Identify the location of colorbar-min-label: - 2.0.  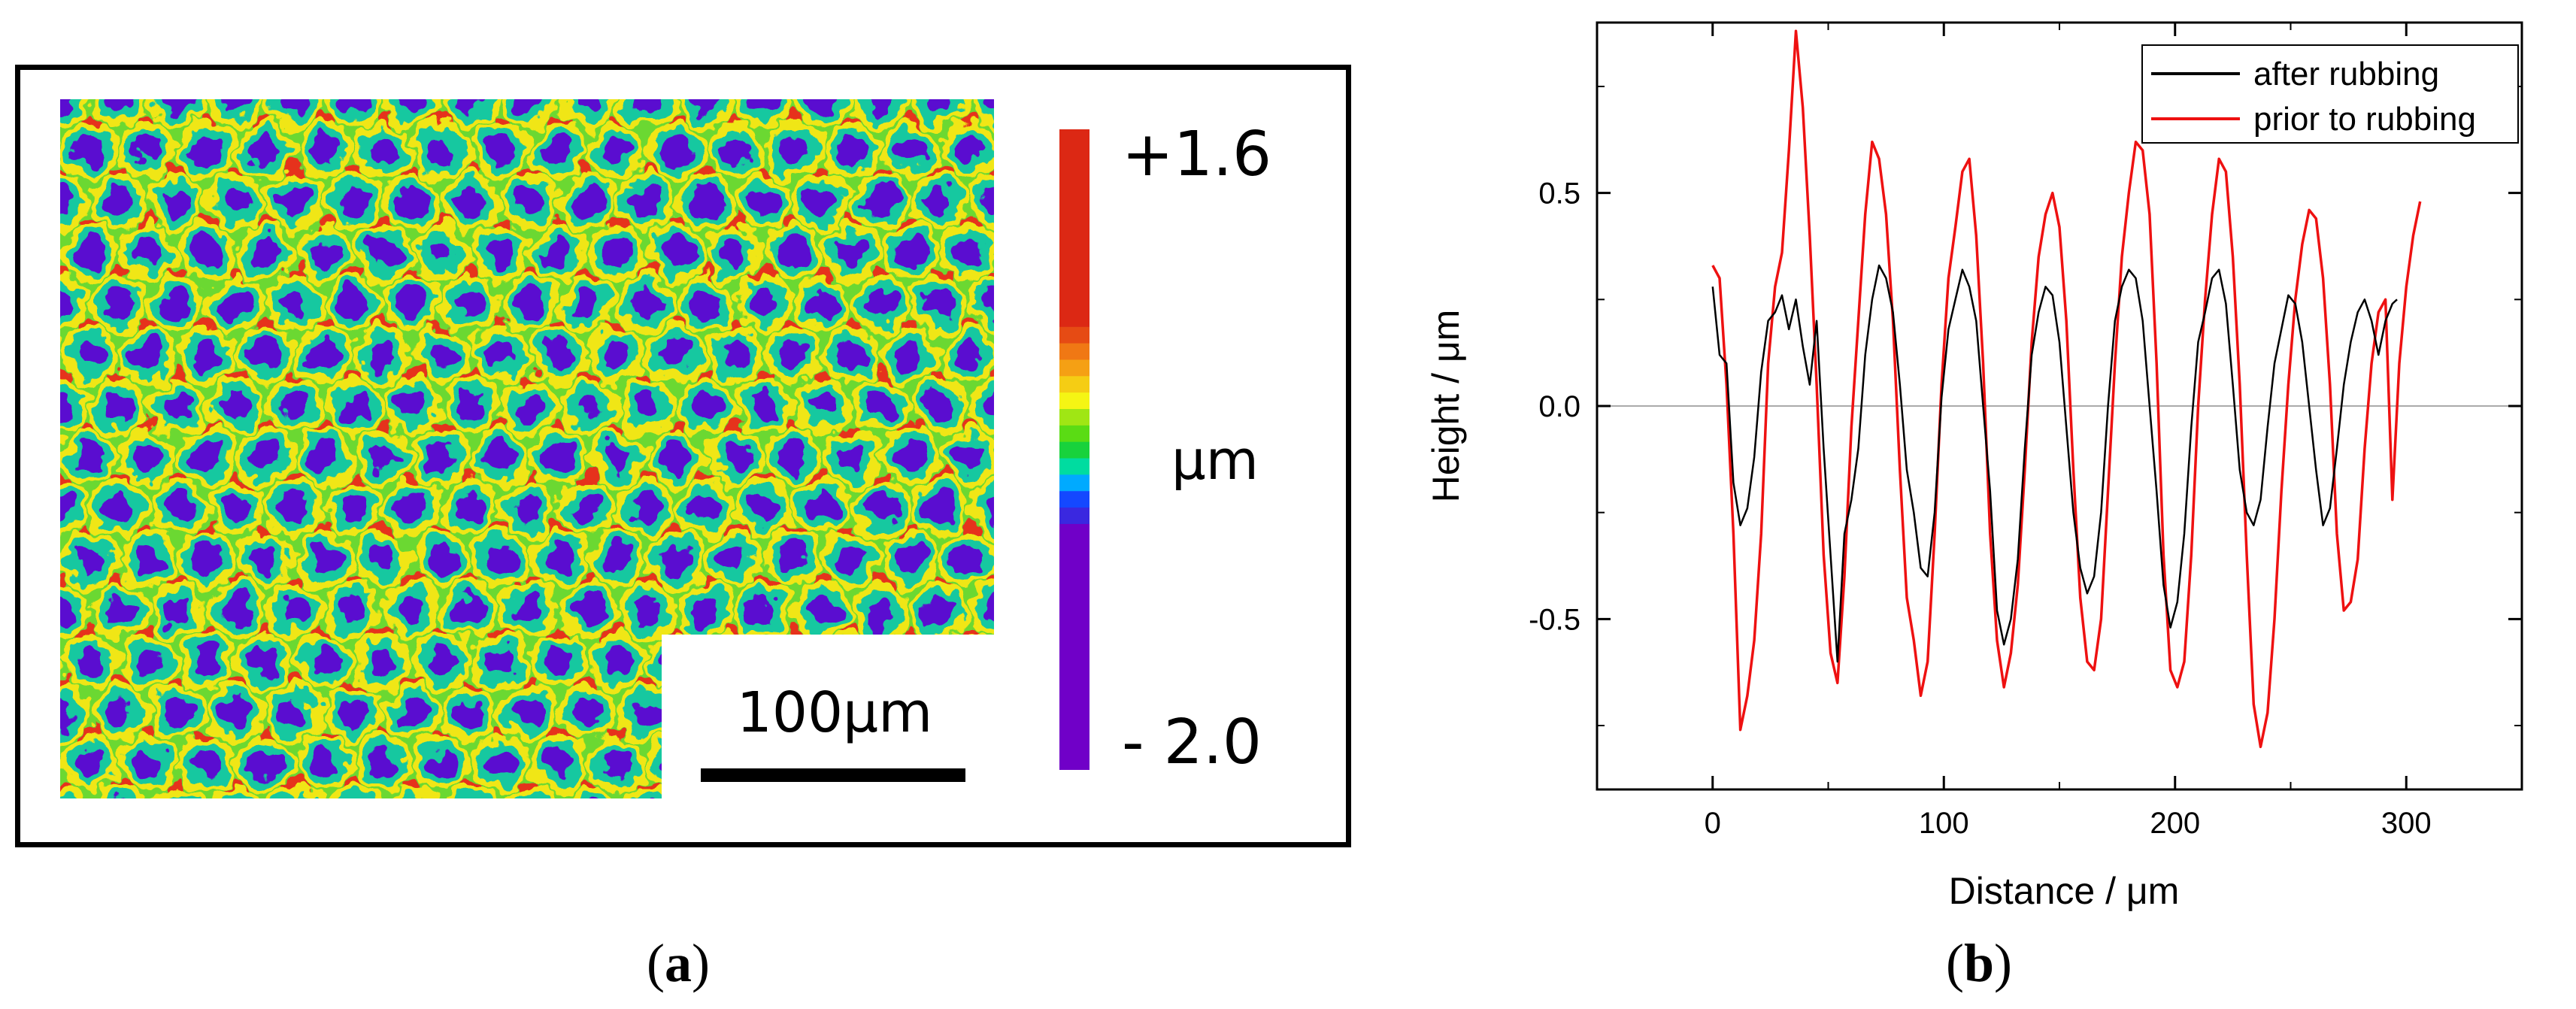
(1192, 742).